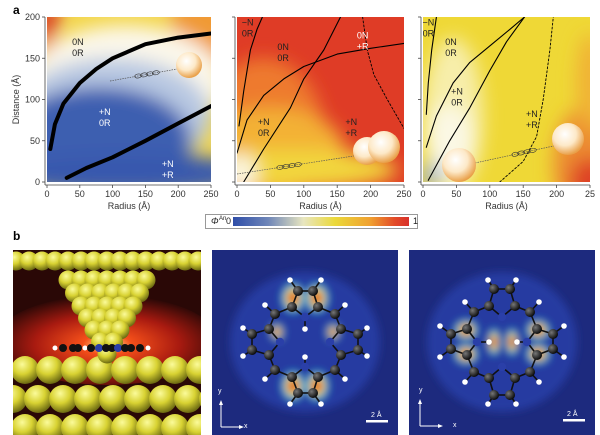 The image size is (600, 435). What do you see at coordinates (220, 391) in the screenshot?
I see `y-axis-label: y` at bounding box center [220, 391].